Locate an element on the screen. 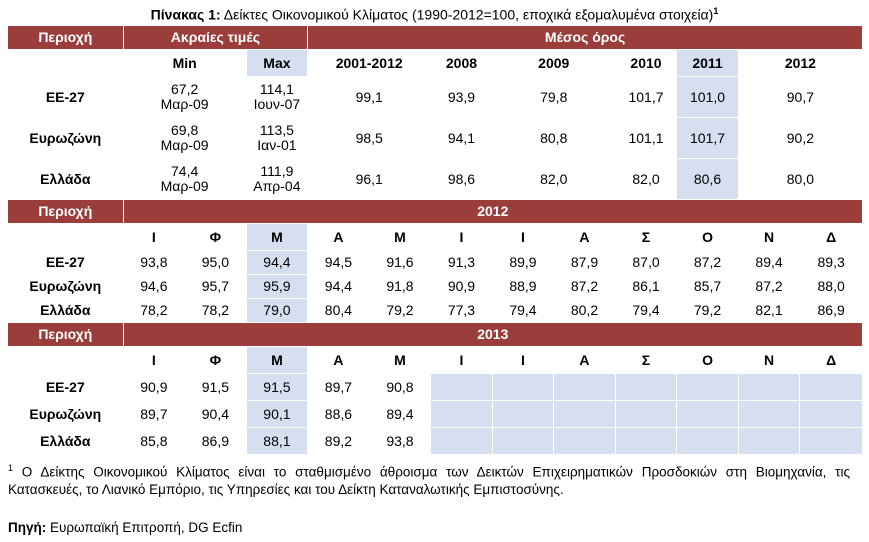 This screenshot has height=542, width=869. month-value: 90,8 is located at coordinates (400, 387).